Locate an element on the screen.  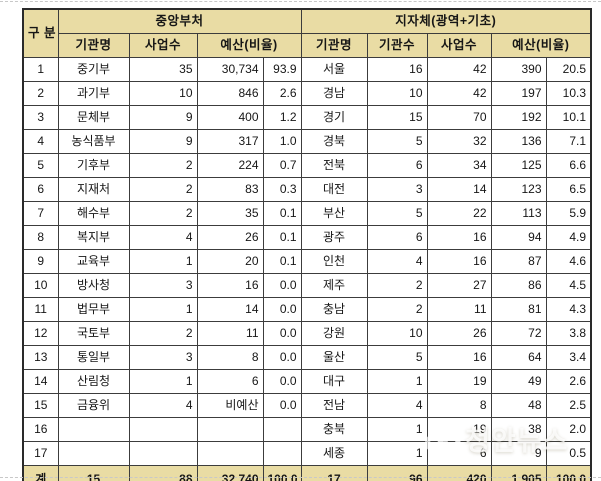
cell-c_name: 지재처 is located at coordinates (93, 189).